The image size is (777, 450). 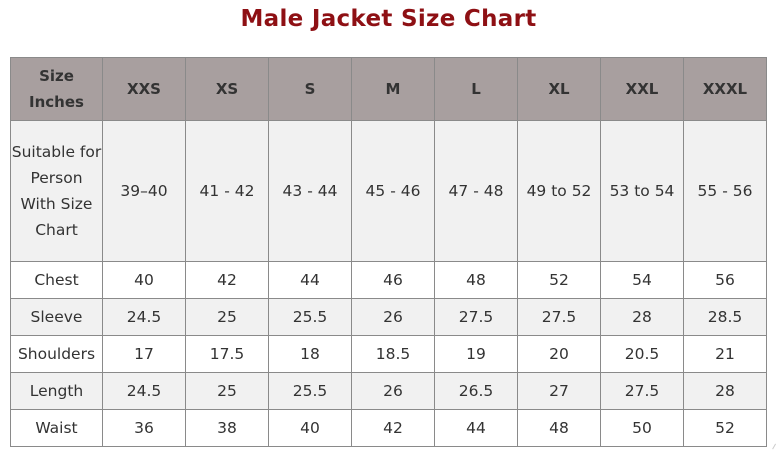 I want to click on size-header: XXL, so click(x=642, y=89).